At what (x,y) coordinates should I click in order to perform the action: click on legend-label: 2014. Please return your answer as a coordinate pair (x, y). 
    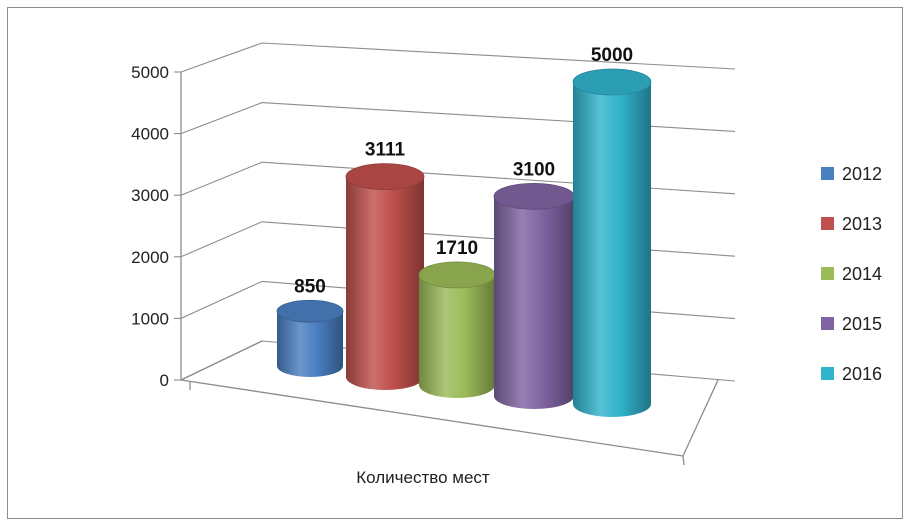
    Looking at the image, I should click on (862, 274).